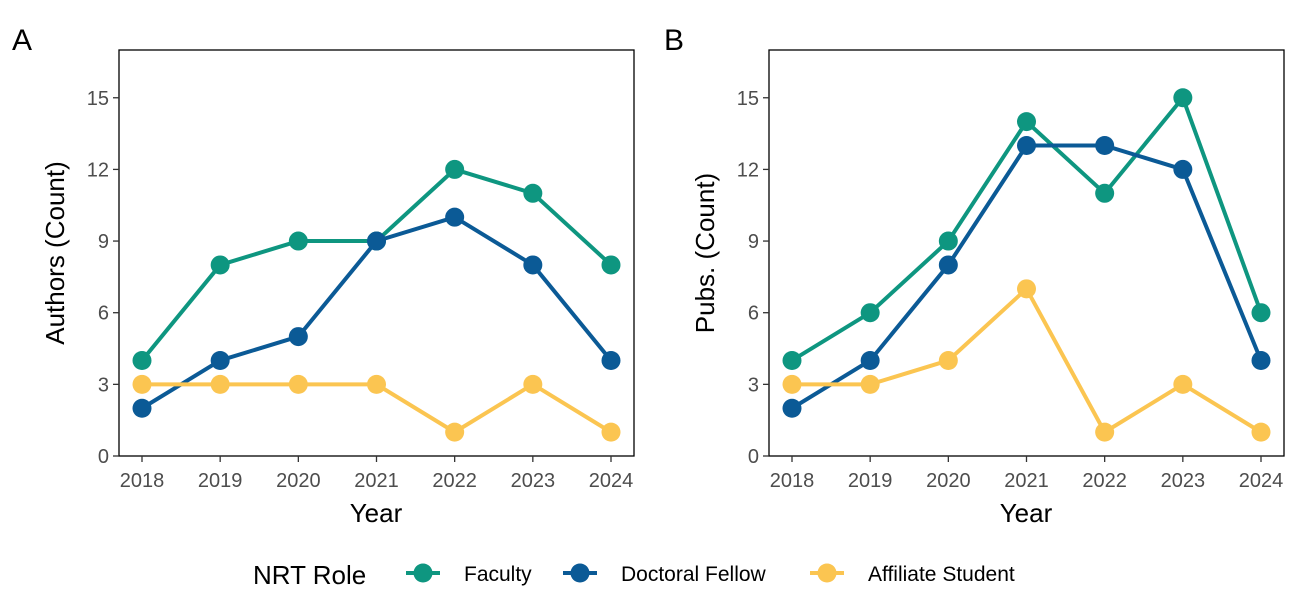 This screenshot has height=605, width=1300. What do you see at coordinates (694, 574) in the screenshot?
I see `legend-label-doctoral-fellow: Doctoral Fellow` at bounding box center [694, 574].